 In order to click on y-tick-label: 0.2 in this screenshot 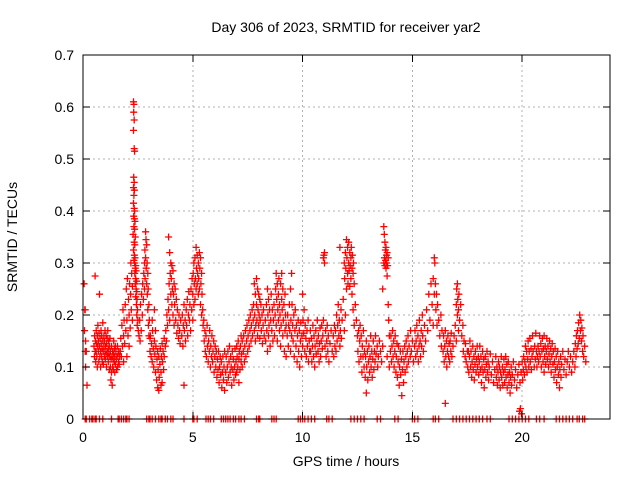, I will do `click(65, 315)`.